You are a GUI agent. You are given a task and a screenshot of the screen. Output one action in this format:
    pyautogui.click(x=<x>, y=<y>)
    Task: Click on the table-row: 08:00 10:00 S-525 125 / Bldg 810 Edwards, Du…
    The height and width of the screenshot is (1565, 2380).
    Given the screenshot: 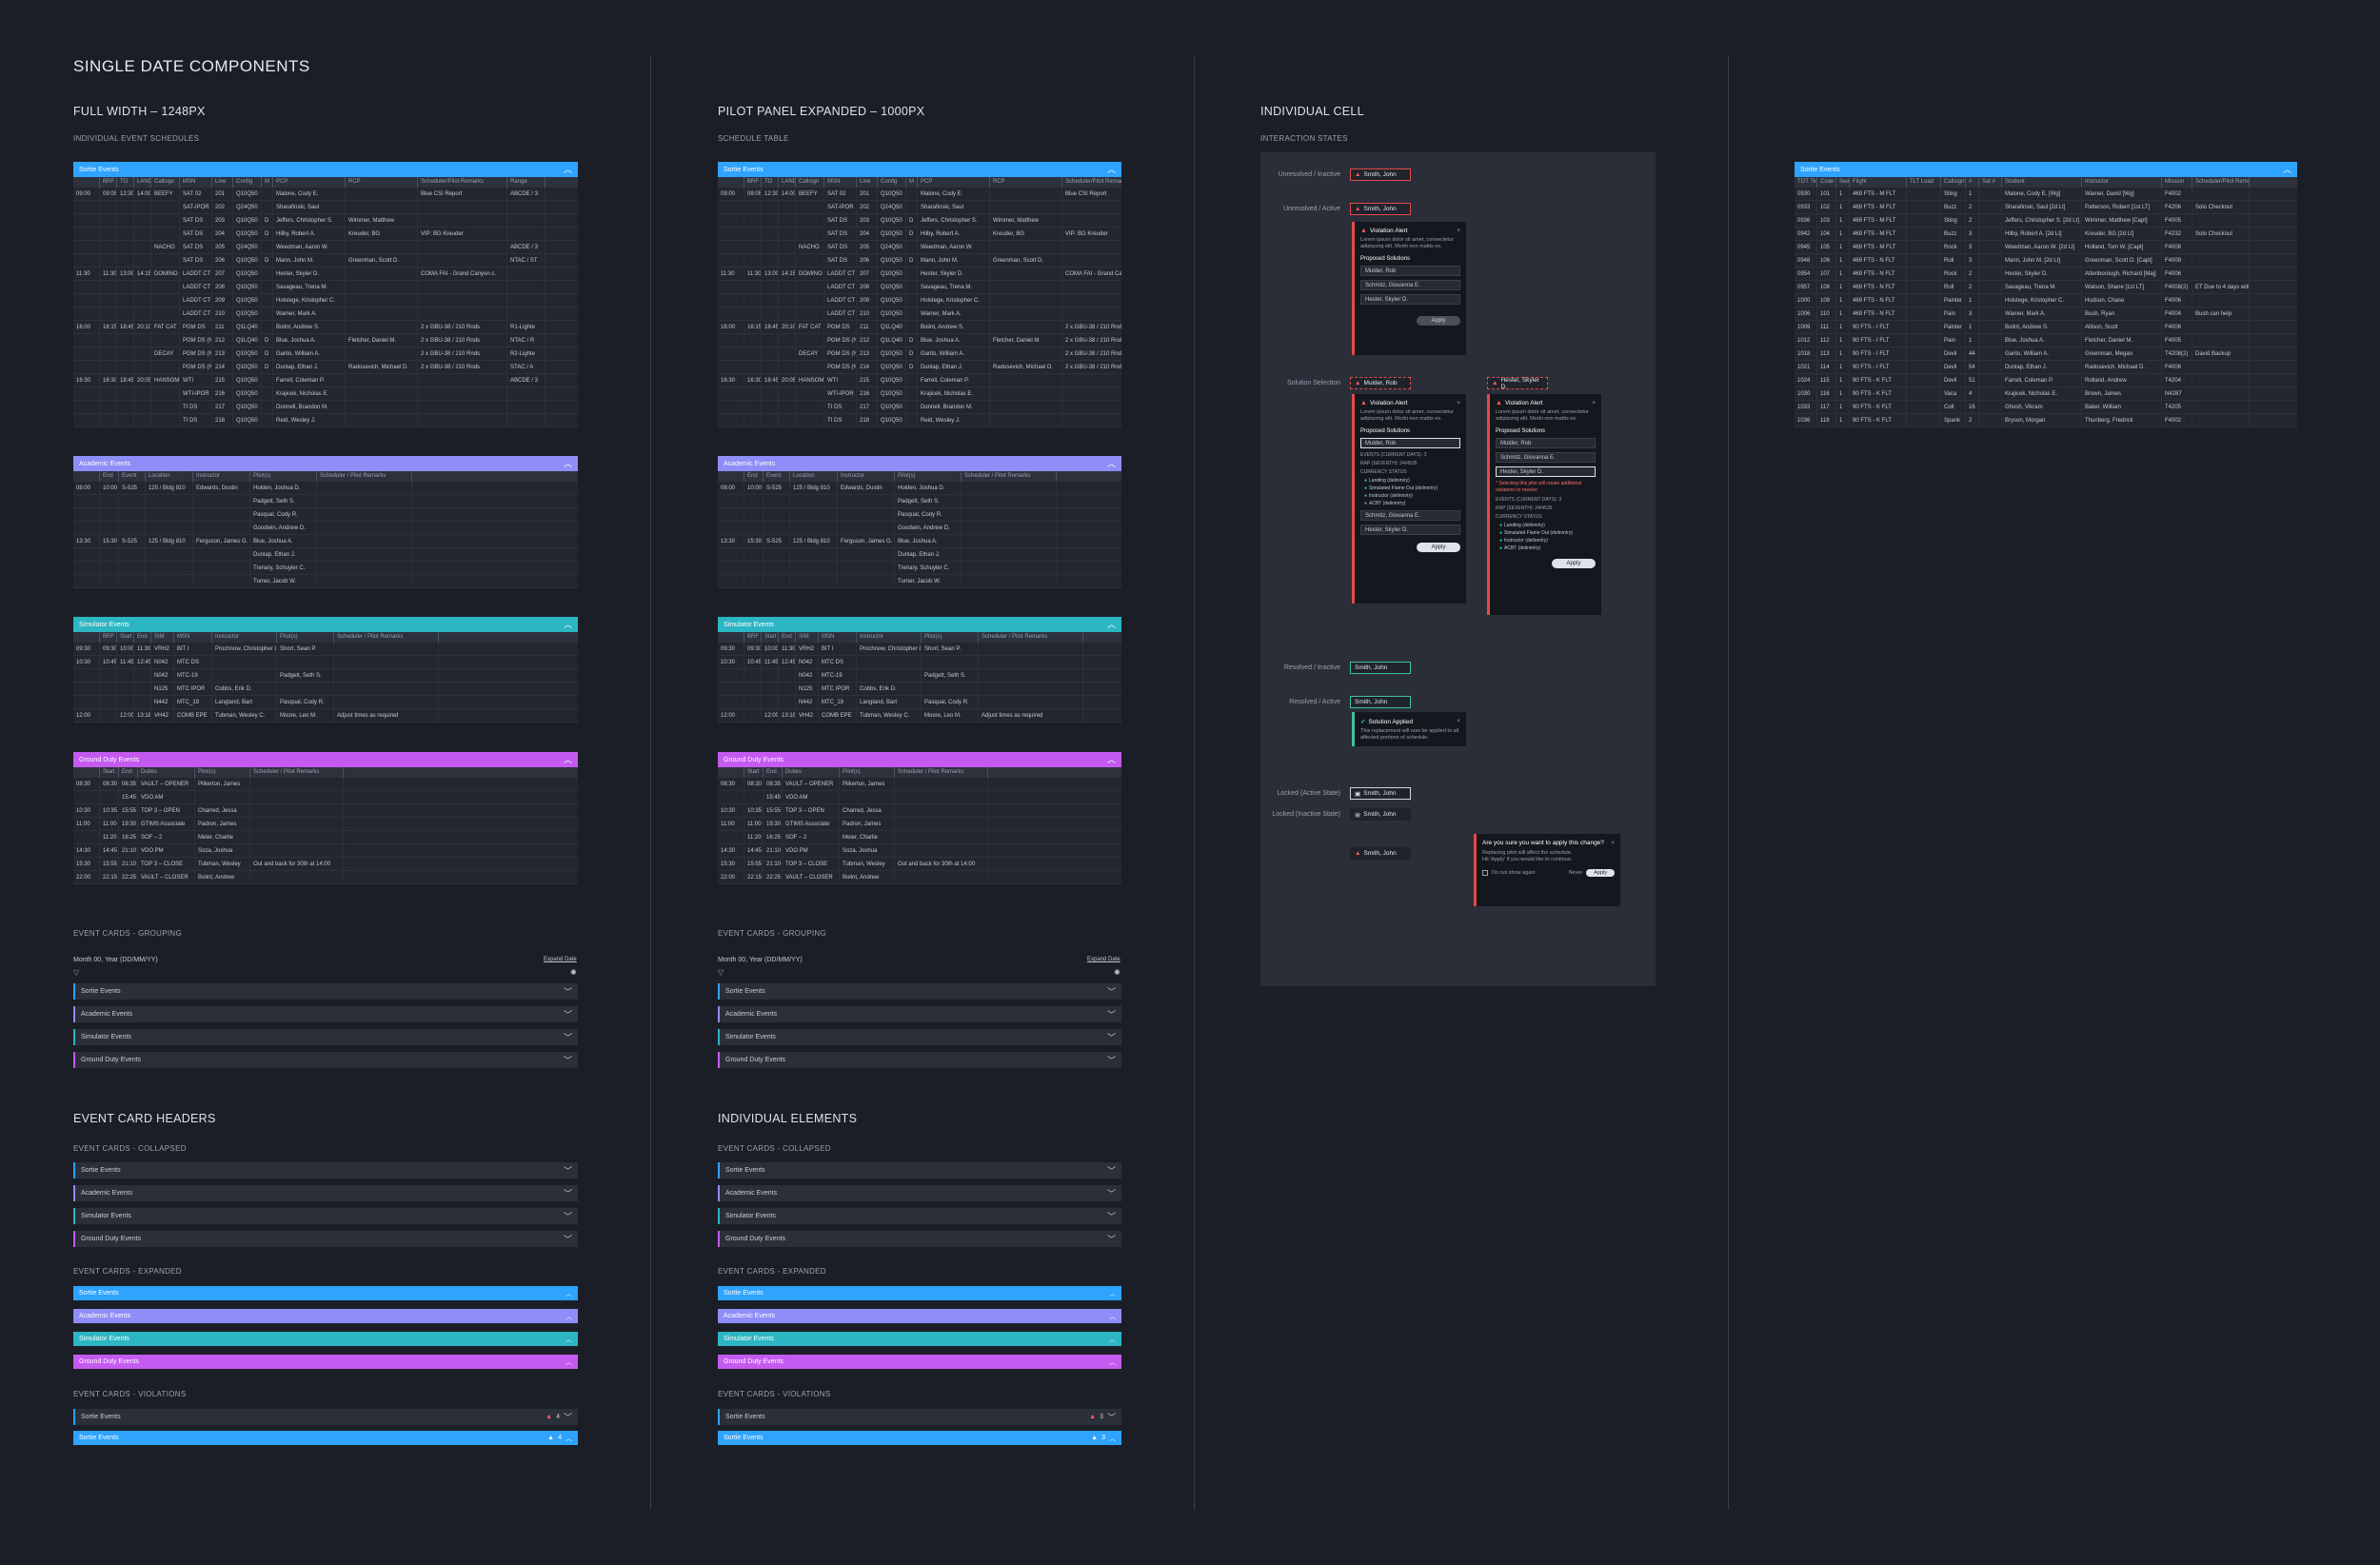 What is the action you would take?
    pyautogui.click(x=325, y=489)
    